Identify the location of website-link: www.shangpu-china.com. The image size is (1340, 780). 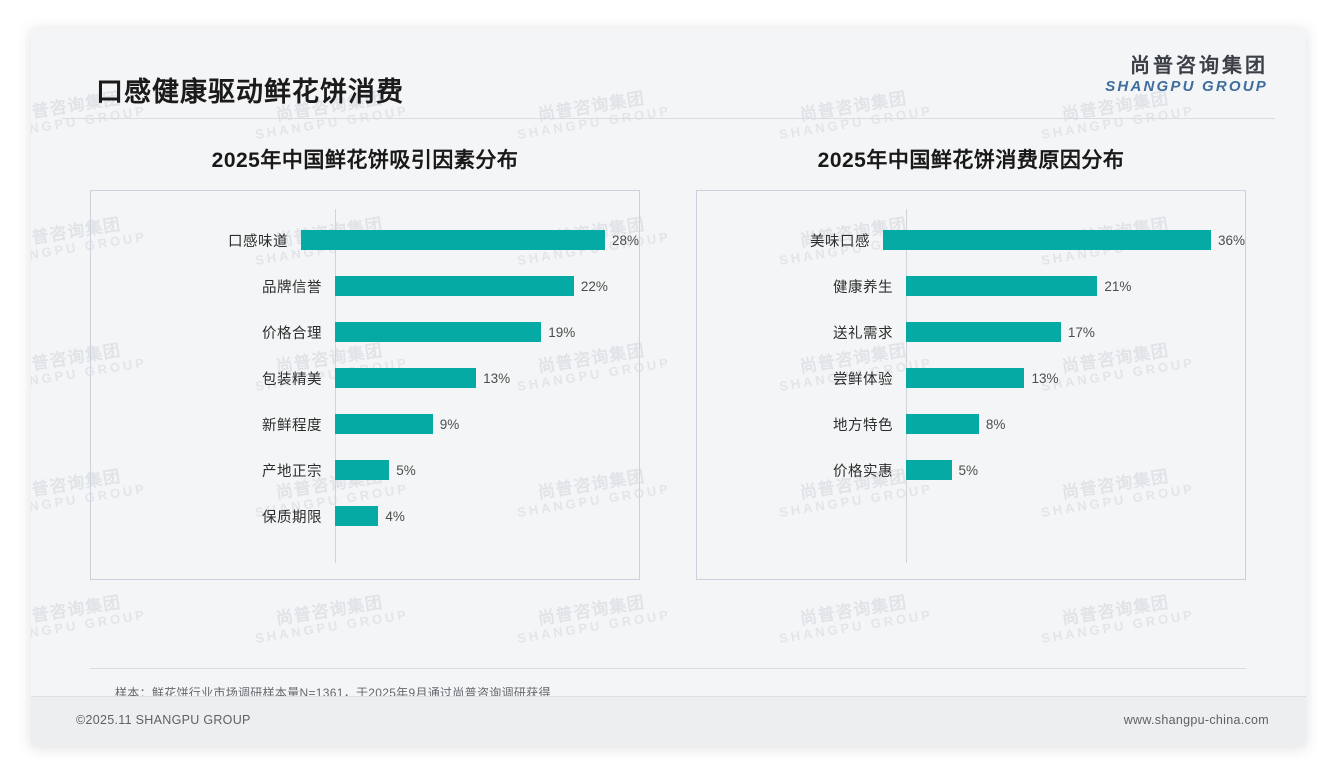
(1196, 720).